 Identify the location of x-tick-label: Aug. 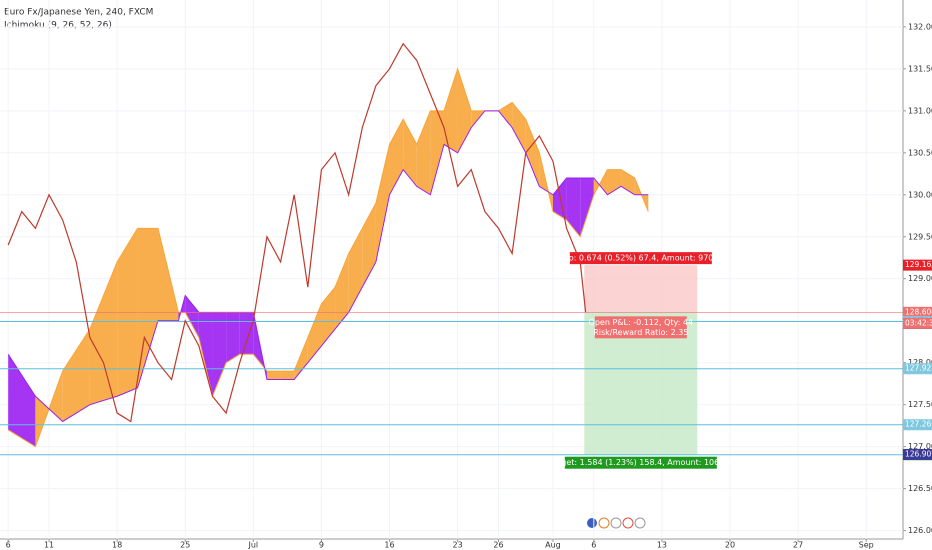
(553, 545).